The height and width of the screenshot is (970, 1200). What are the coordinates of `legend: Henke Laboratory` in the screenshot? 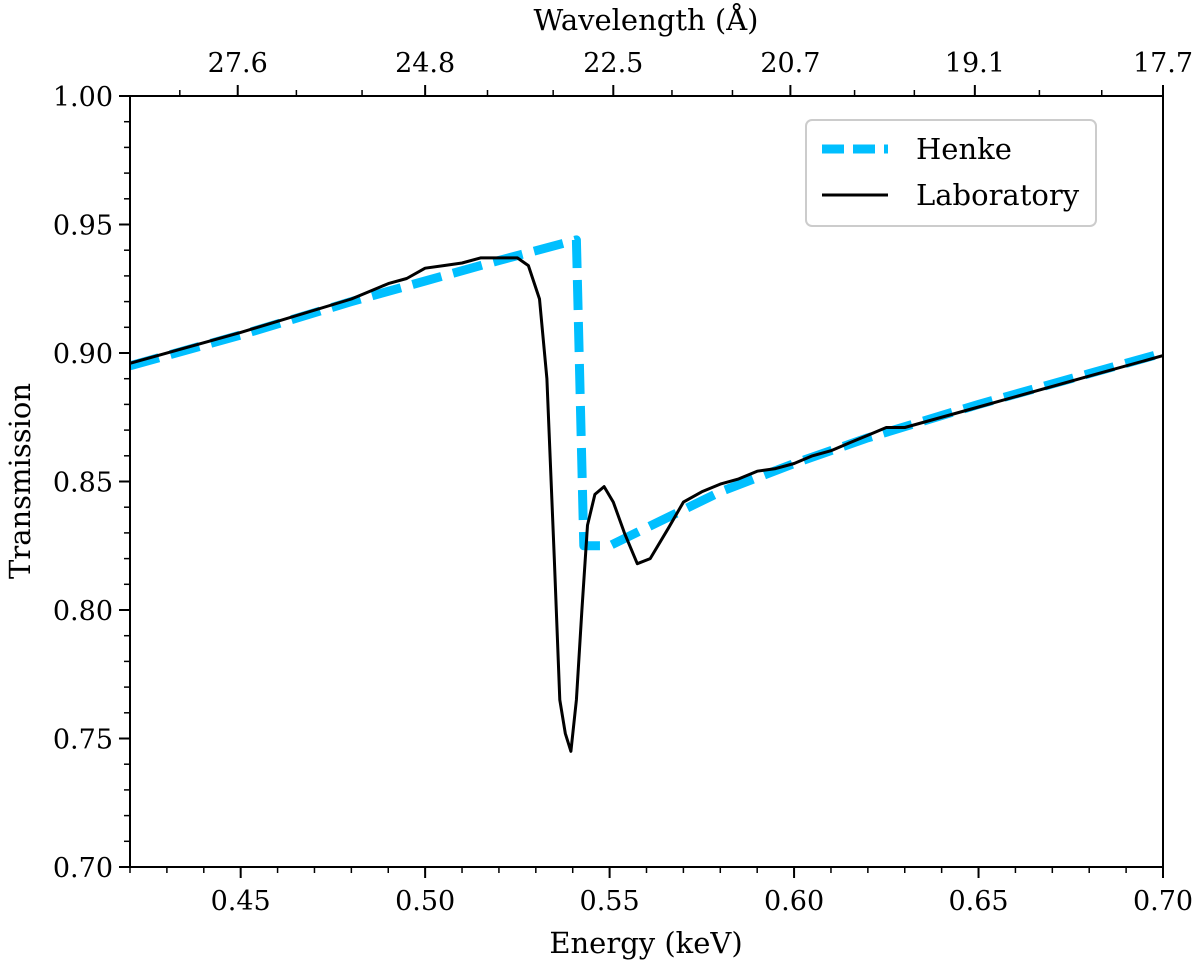 It's located at (951, 173).